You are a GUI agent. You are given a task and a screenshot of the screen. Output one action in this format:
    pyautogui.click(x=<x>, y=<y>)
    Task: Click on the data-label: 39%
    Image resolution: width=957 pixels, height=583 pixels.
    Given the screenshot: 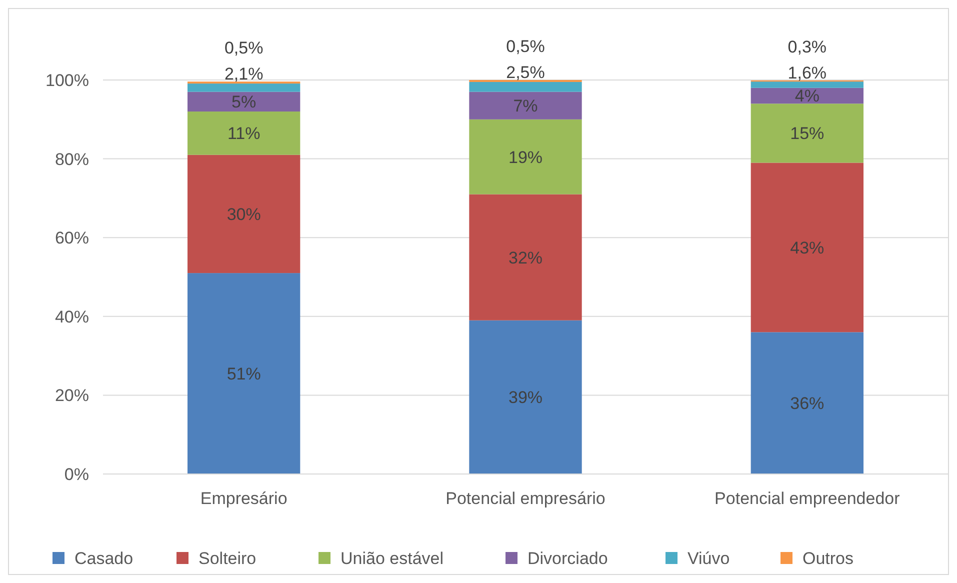 What is the action you would take?
    pyautogui.click(x=525, y=398)
    